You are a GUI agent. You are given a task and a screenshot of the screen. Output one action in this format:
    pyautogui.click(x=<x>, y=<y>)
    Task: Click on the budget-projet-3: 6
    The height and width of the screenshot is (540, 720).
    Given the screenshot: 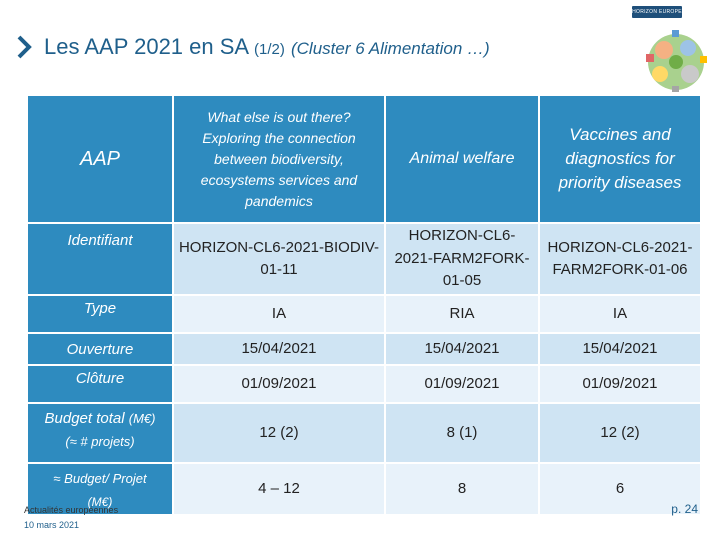 What is the action you would take?
    pyautogui.click(x=620, y=489)
    